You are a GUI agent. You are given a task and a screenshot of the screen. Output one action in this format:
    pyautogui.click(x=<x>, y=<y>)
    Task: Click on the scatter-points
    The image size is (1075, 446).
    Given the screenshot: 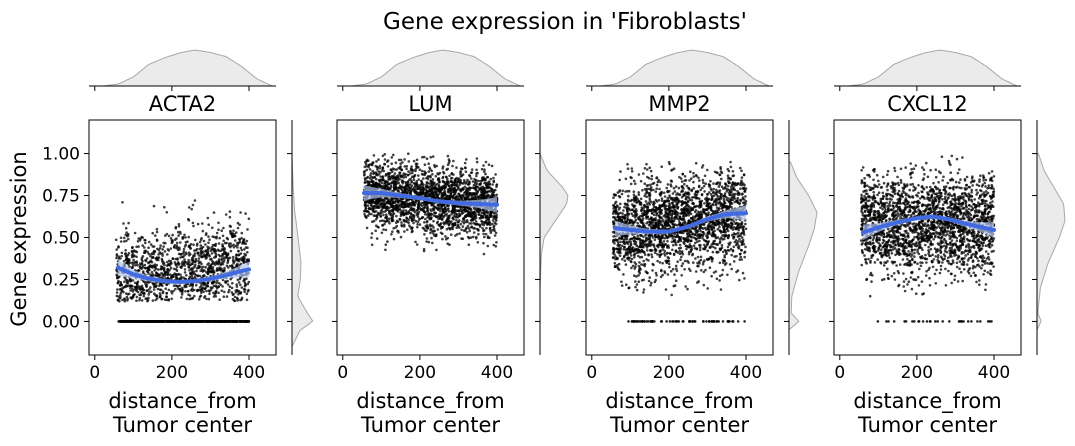 What is the action you would take?
    pyautogui.click(x=182, y=261)
    